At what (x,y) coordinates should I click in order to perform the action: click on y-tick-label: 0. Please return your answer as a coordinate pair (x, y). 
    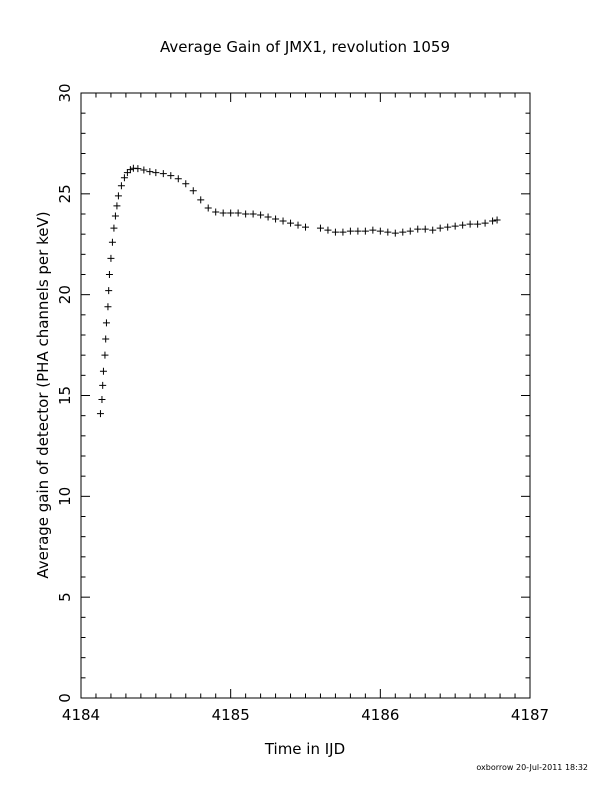
    Looking at the image, I should click on (65, 698).